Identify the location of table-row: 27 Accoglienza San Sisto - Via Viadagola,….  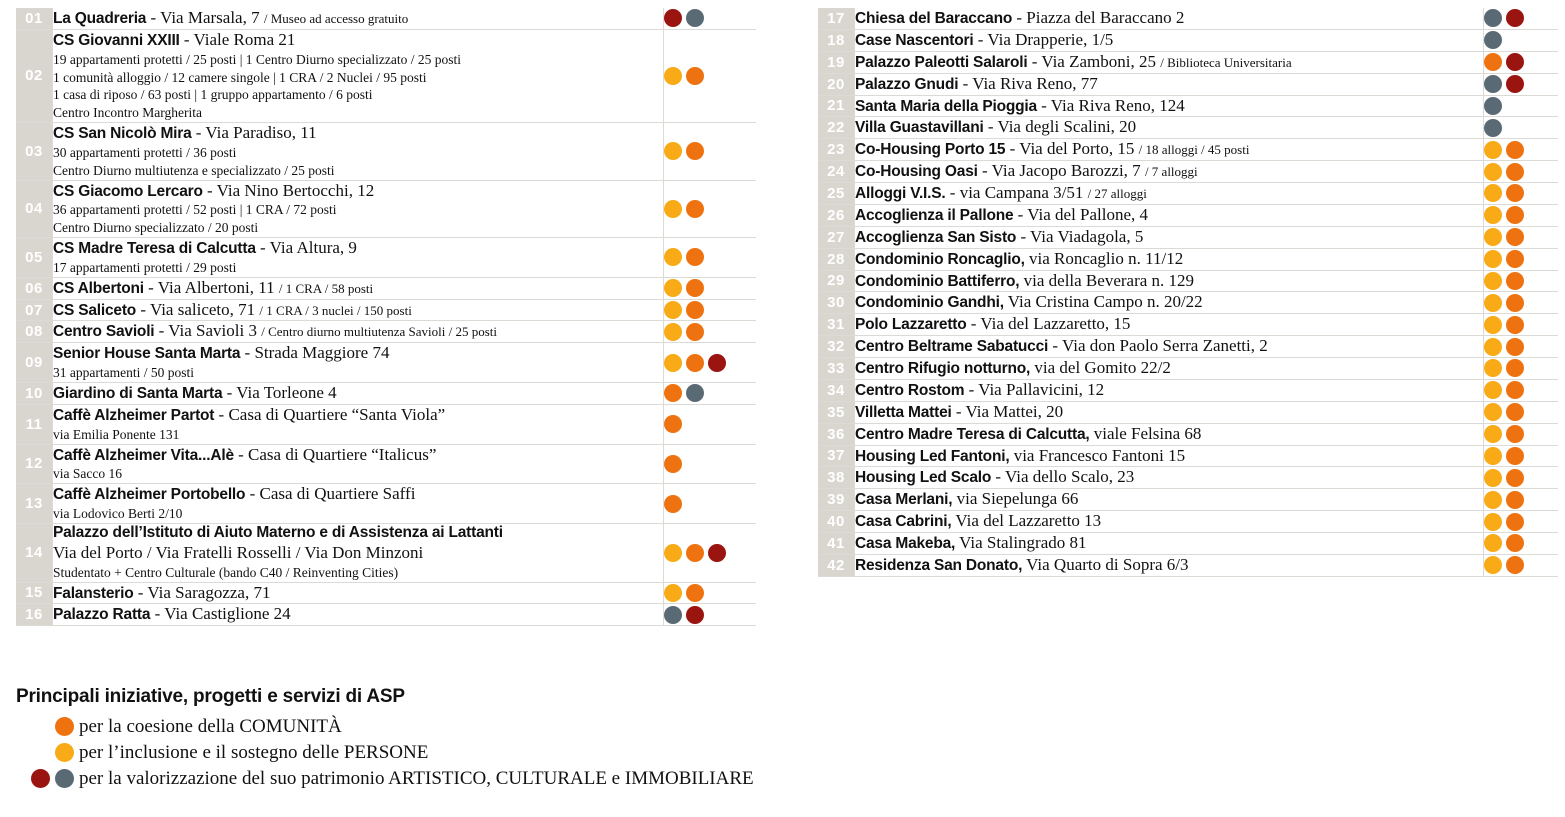
(1188, 237).